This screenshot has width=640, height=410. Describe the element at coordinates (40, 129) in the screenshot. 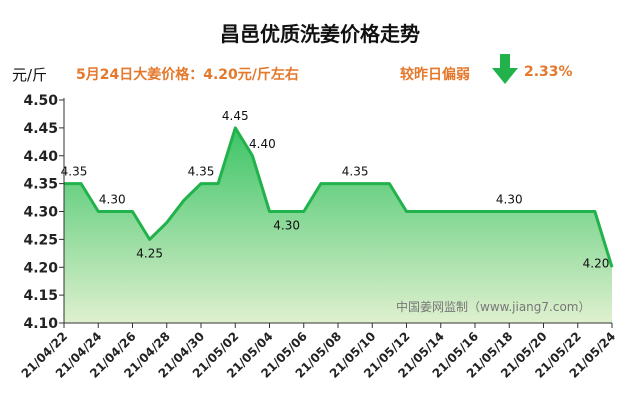

I see `y-tick-label: 4.45` at that location.